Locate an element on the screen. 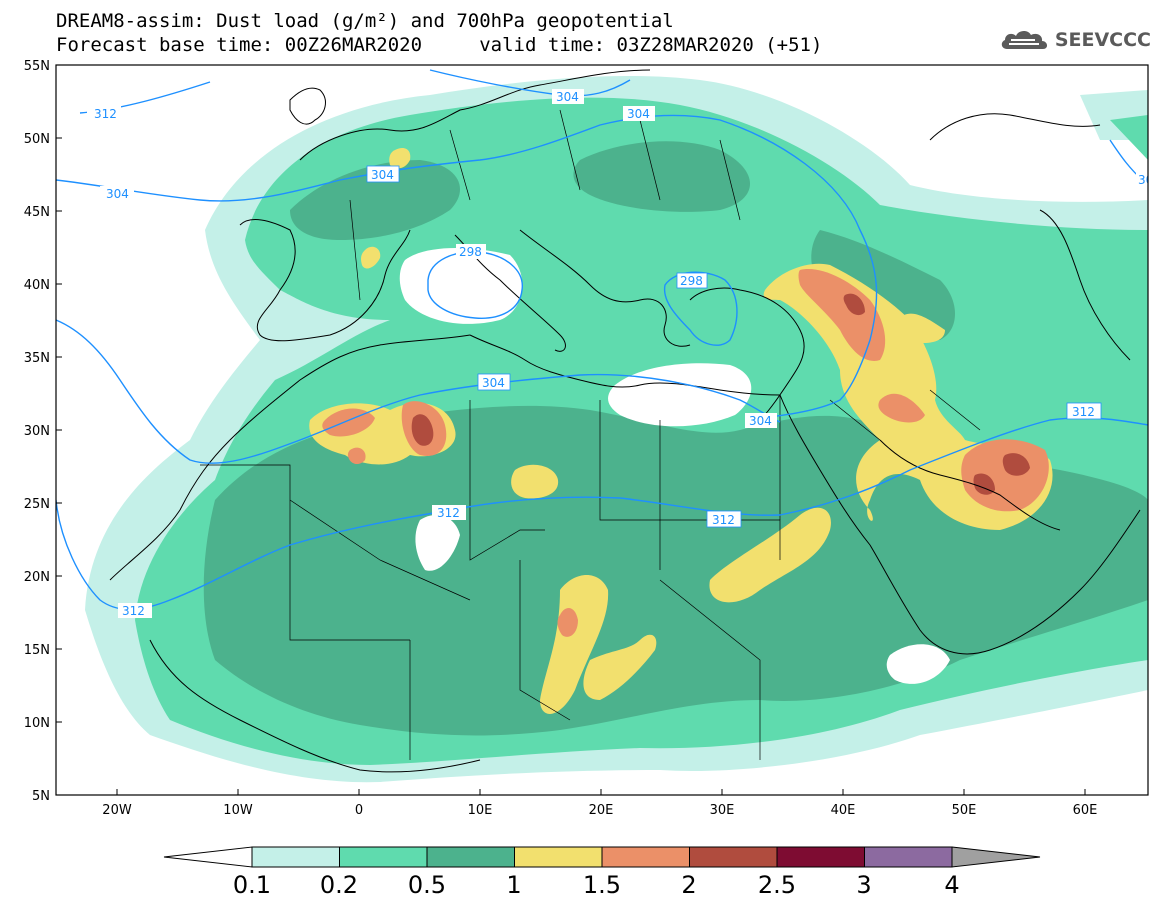 Image resolution: width=1165 pixels, height=907 pixels. lon-labels: 20W 10W 0 10E 20E 30E 40E 50E 60E is located at coordinates (599, 810).